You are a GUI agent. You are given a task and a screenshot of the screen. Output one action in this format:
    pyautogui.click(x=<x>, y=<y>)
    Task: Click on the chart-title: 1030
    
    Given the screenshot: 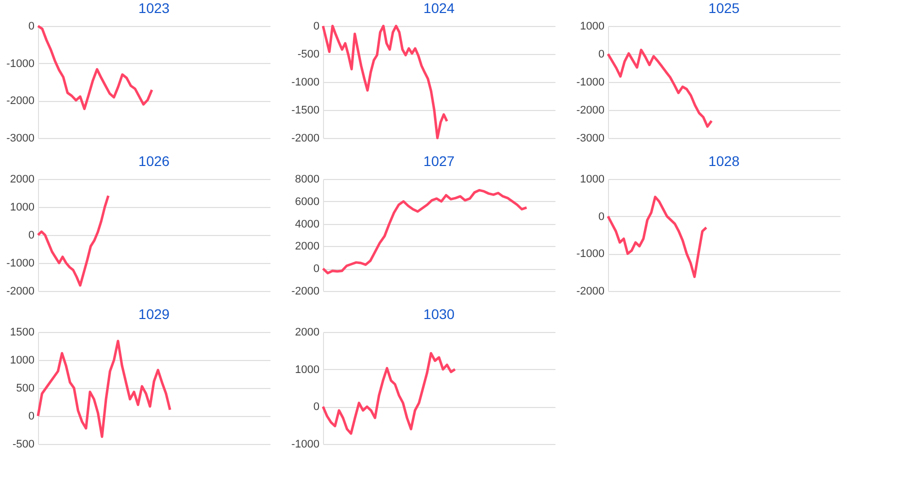 What is the action you would take?
    pyautogui.click(x=439, y=314)
    